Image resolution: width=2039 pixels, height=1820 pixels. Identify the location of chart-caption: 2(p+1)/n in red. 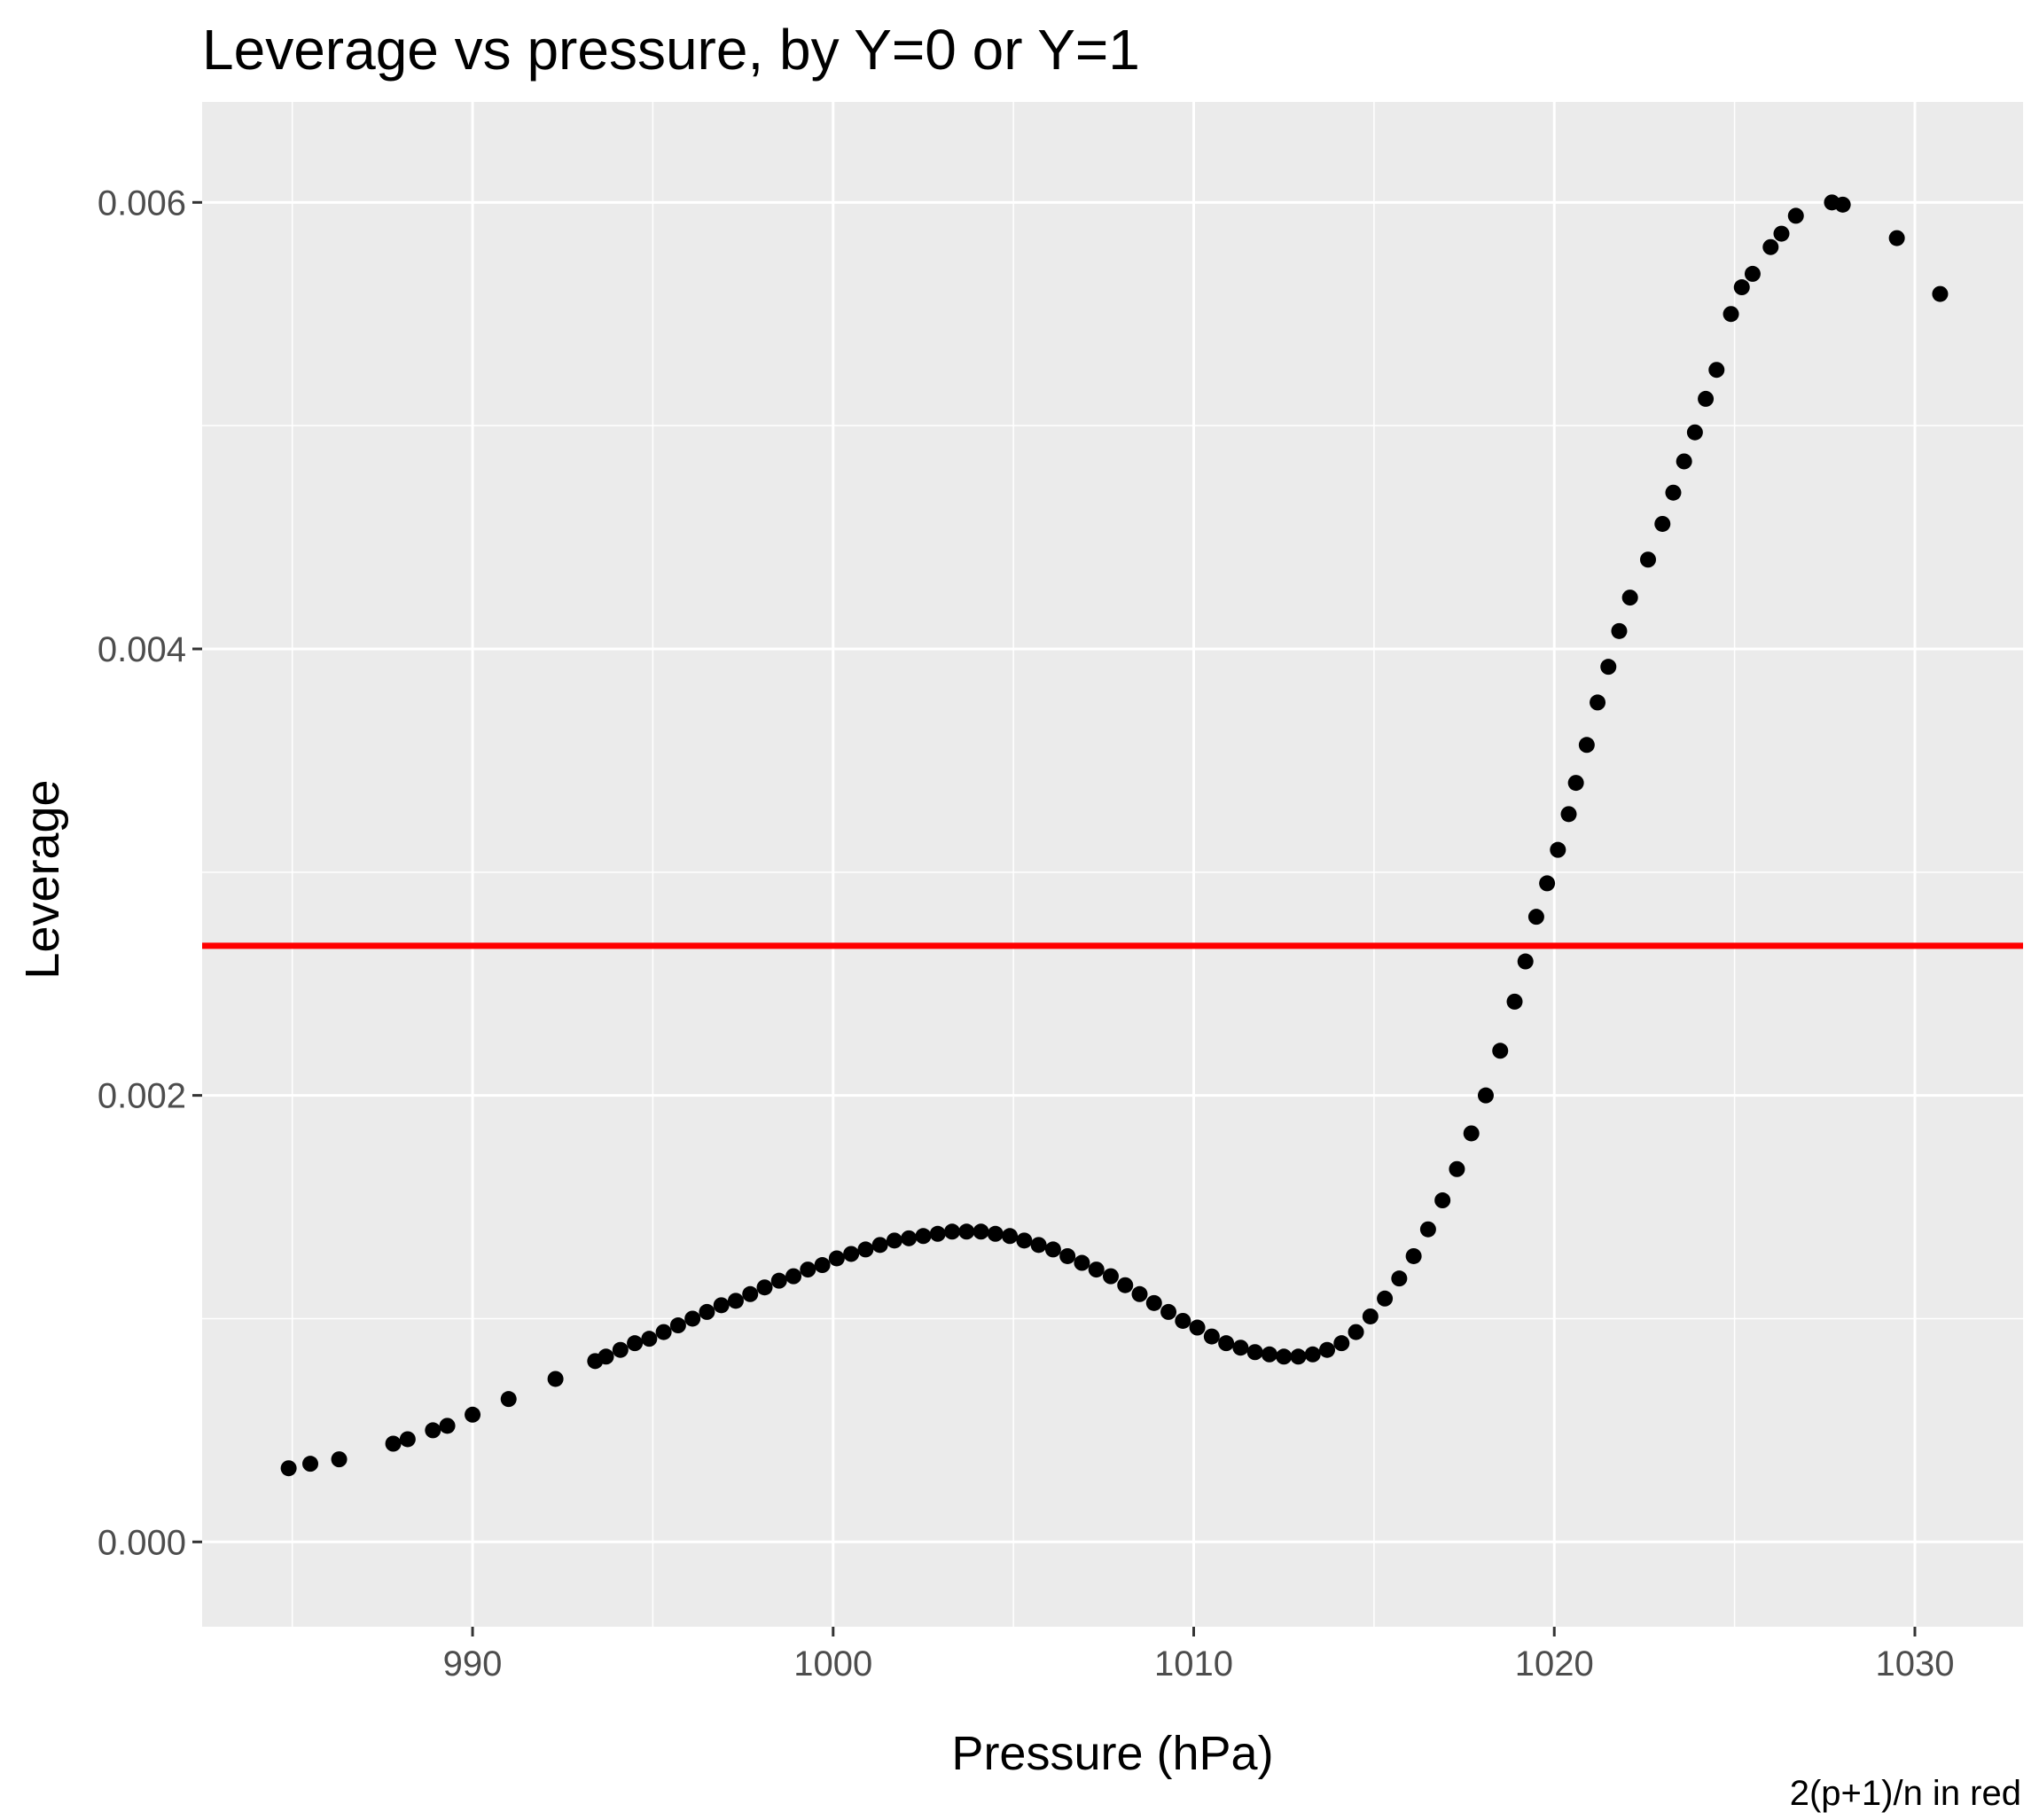
(1905, 1793).